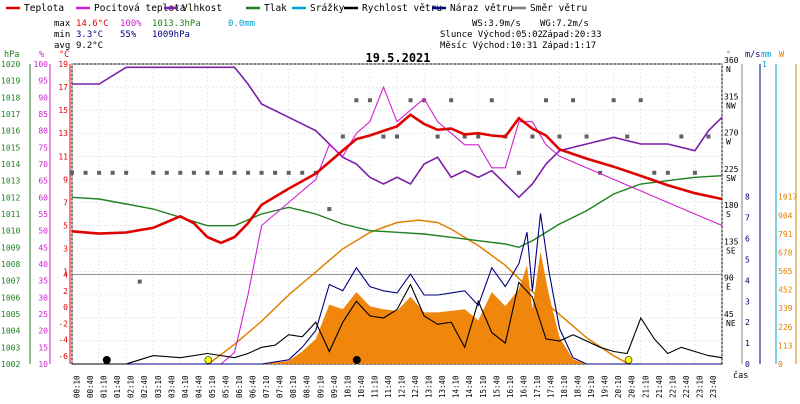  I want to click on ms-tick-label: 8, so click(747, 197).